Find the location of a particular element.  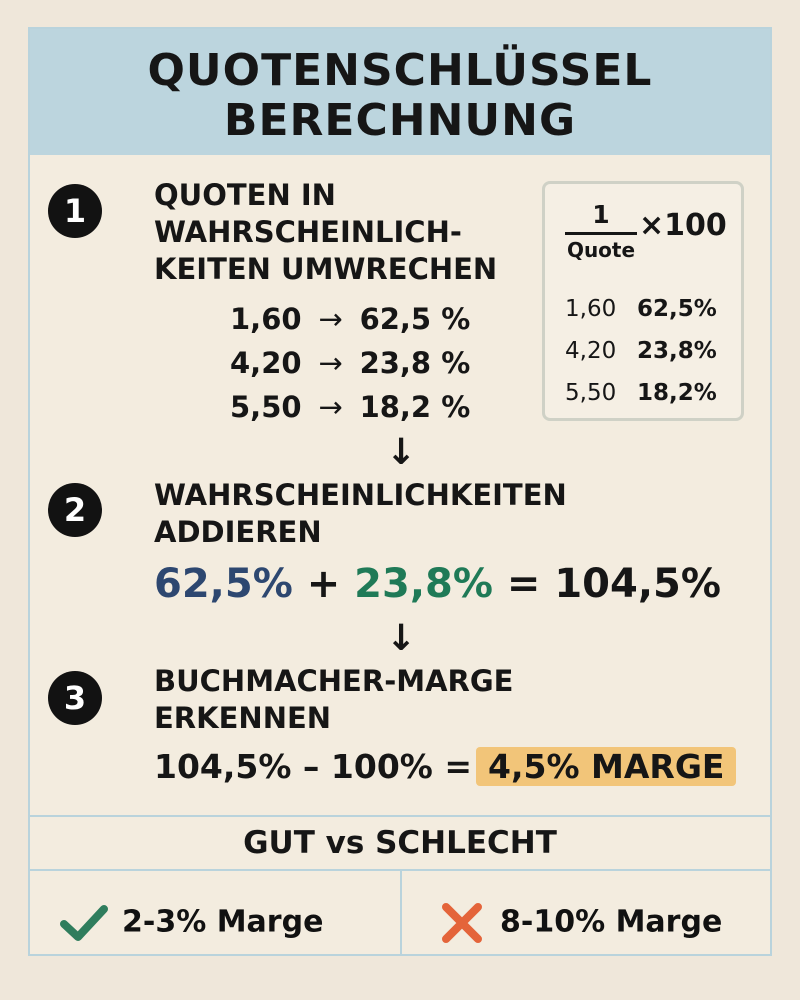

formula-row-probability: 62,5% is located at coordinates (677, 309).